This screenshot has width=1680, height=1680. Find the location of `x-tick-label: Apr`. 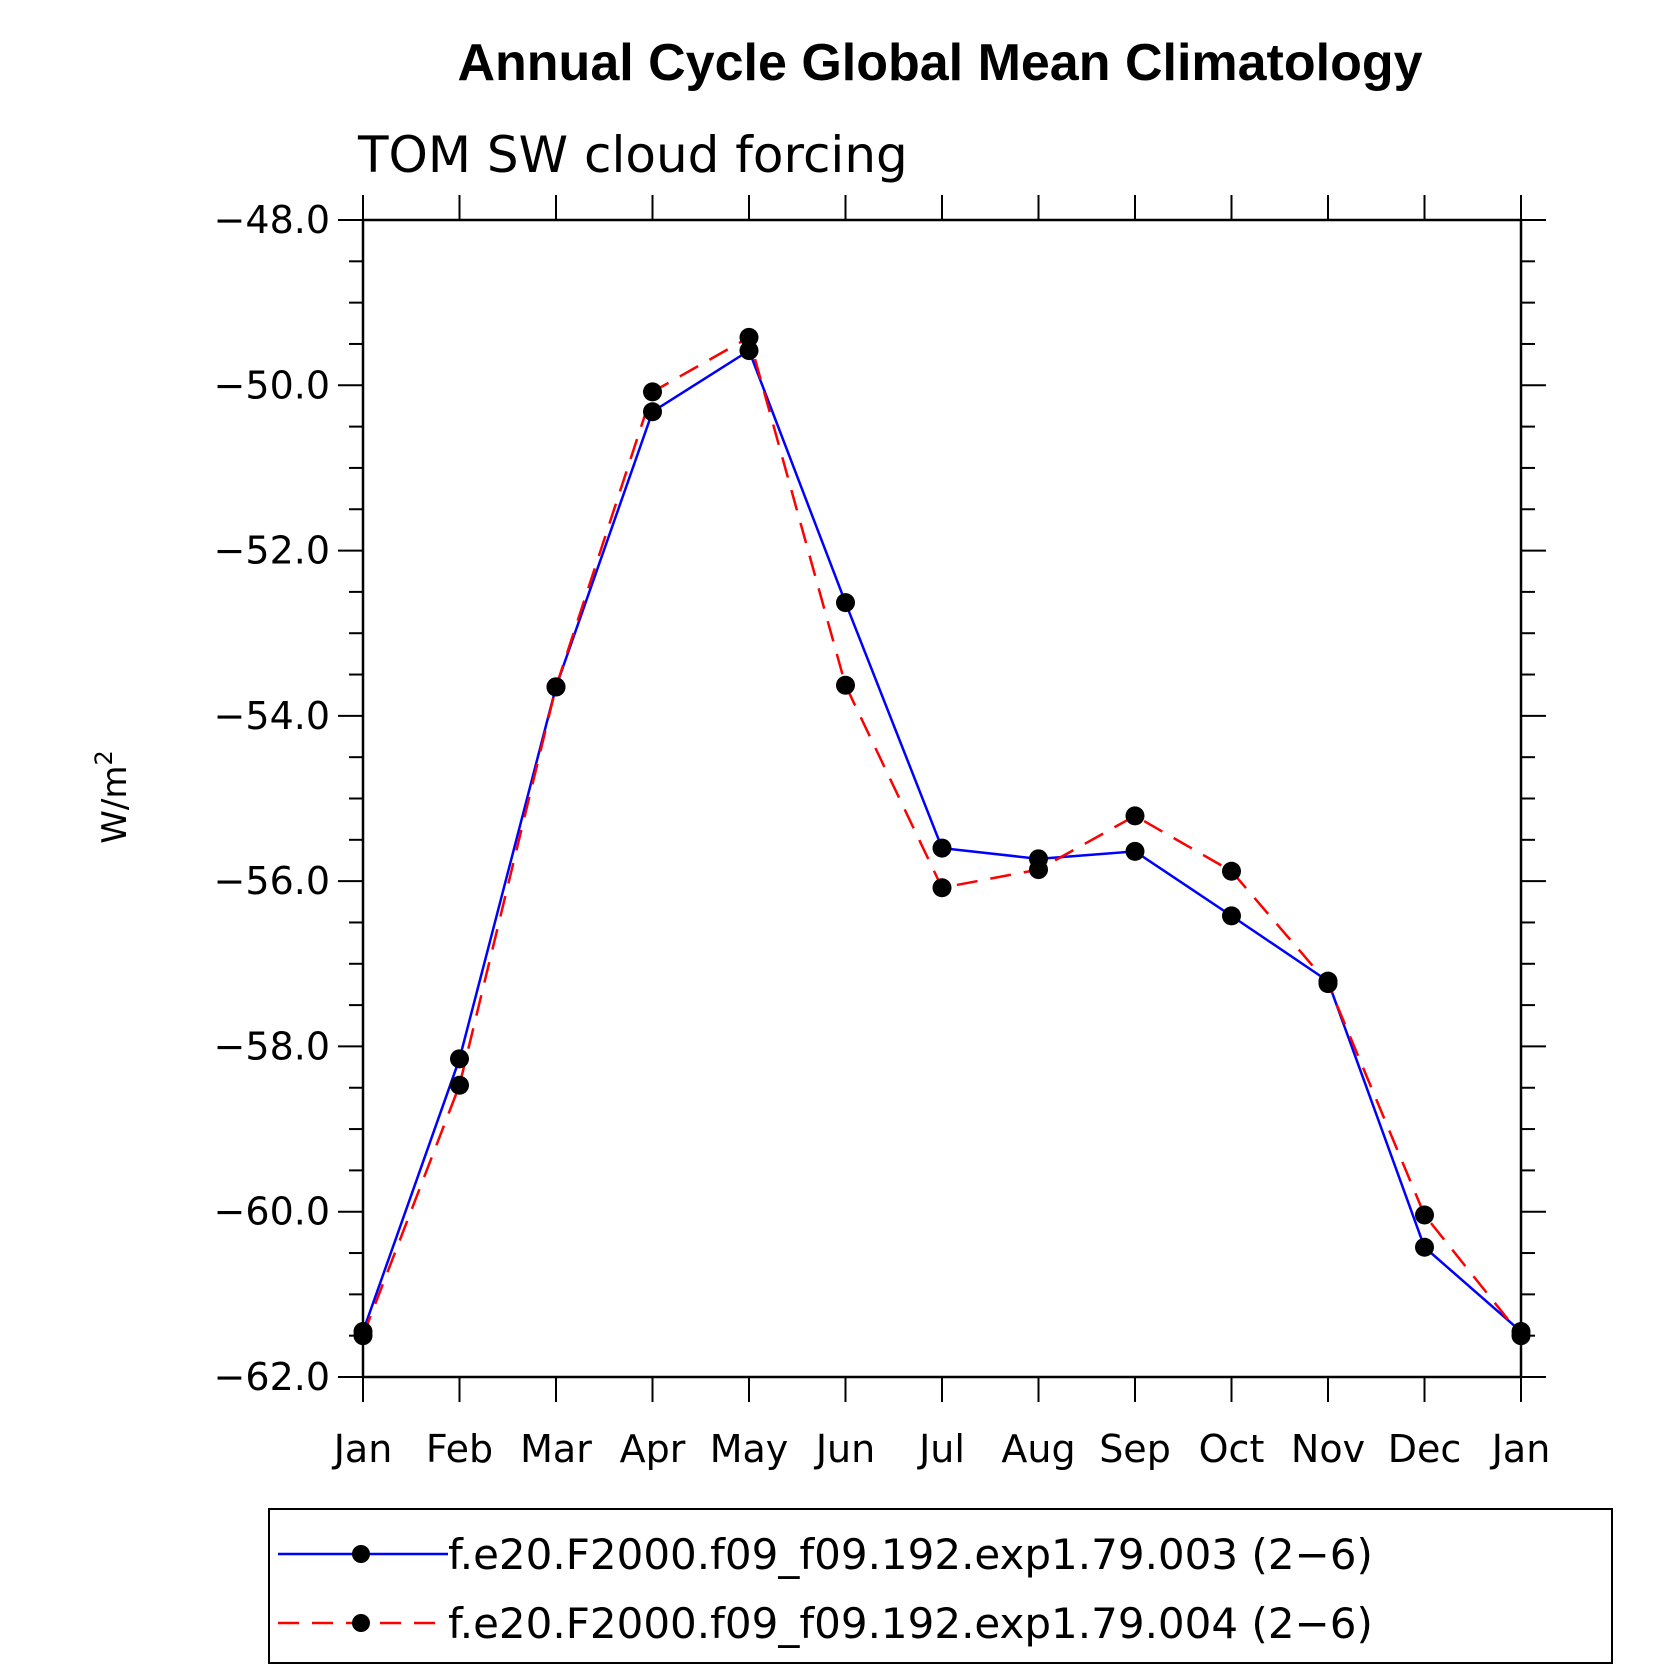

x-tick-label: Apr is located at coordinates (653, 1449).